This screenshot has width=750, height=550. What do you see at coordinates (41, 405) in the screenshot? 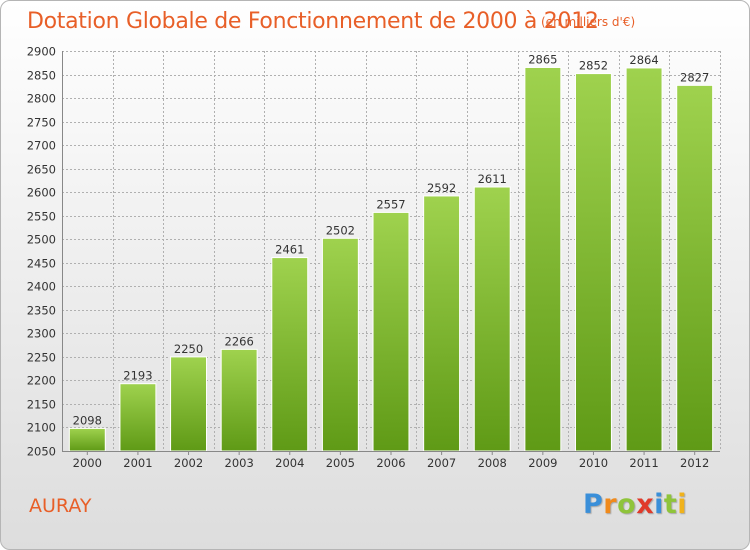
I see `y-tick-label: 2150` at bounding box center [41, 405].